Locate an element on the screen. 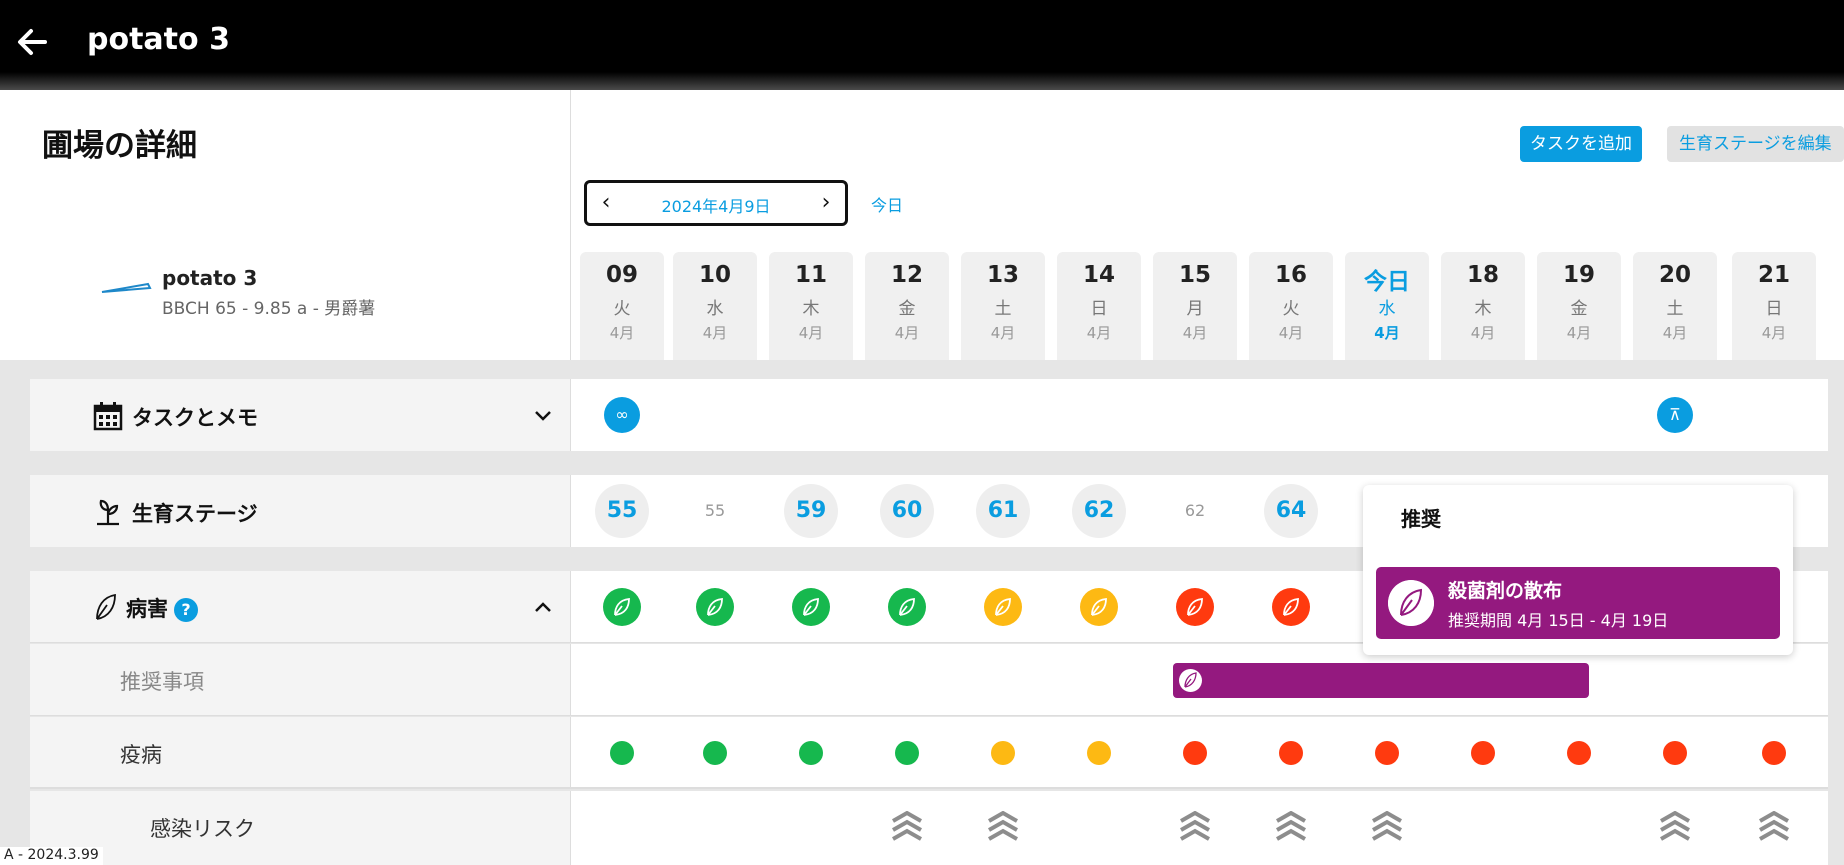  day-number: 12 is located at coordinates (906, 275).